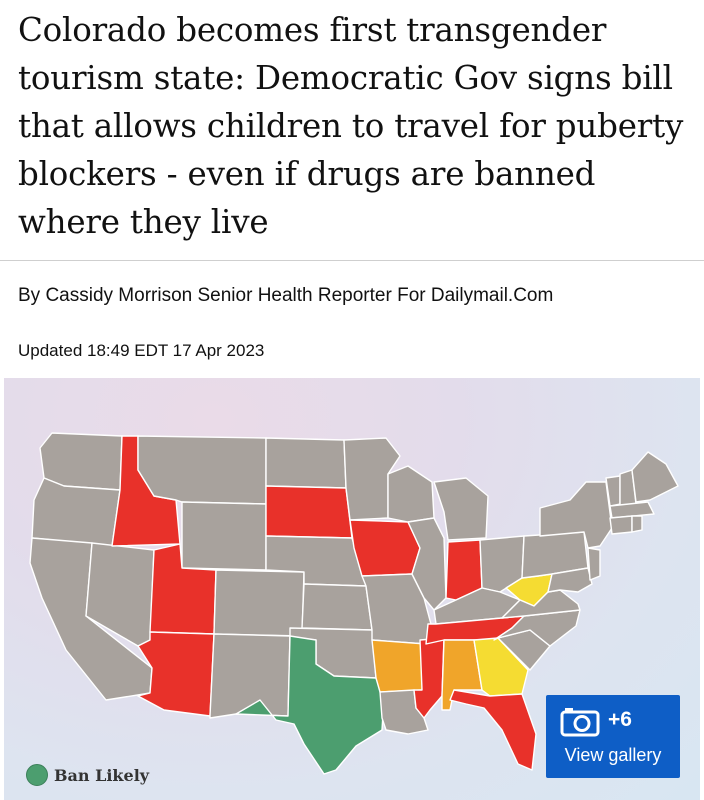  What do you see at coordinates (461, 509) in the screenshot?
I see `state-mi` at bounding box center [461, 509].